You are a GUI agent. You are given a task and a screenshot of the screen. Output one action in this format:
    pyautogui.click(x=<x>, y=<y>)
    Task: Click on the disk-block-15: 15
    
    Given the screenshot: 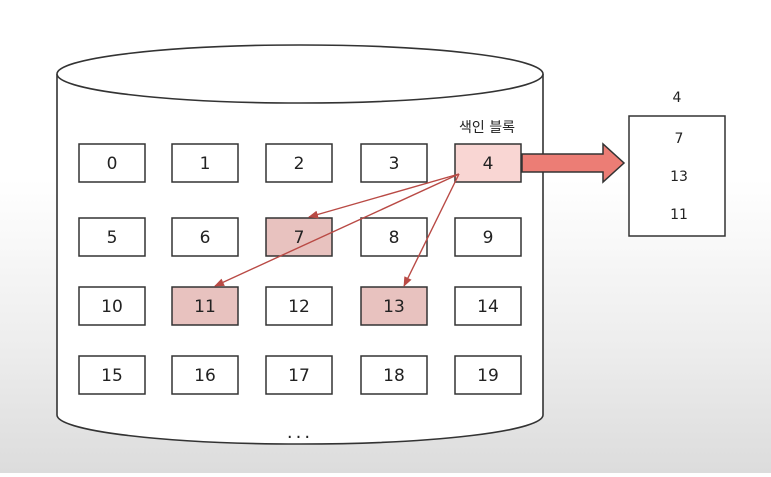 What is the action you would take?
    pyautogui.click(x=112, y=375)
    